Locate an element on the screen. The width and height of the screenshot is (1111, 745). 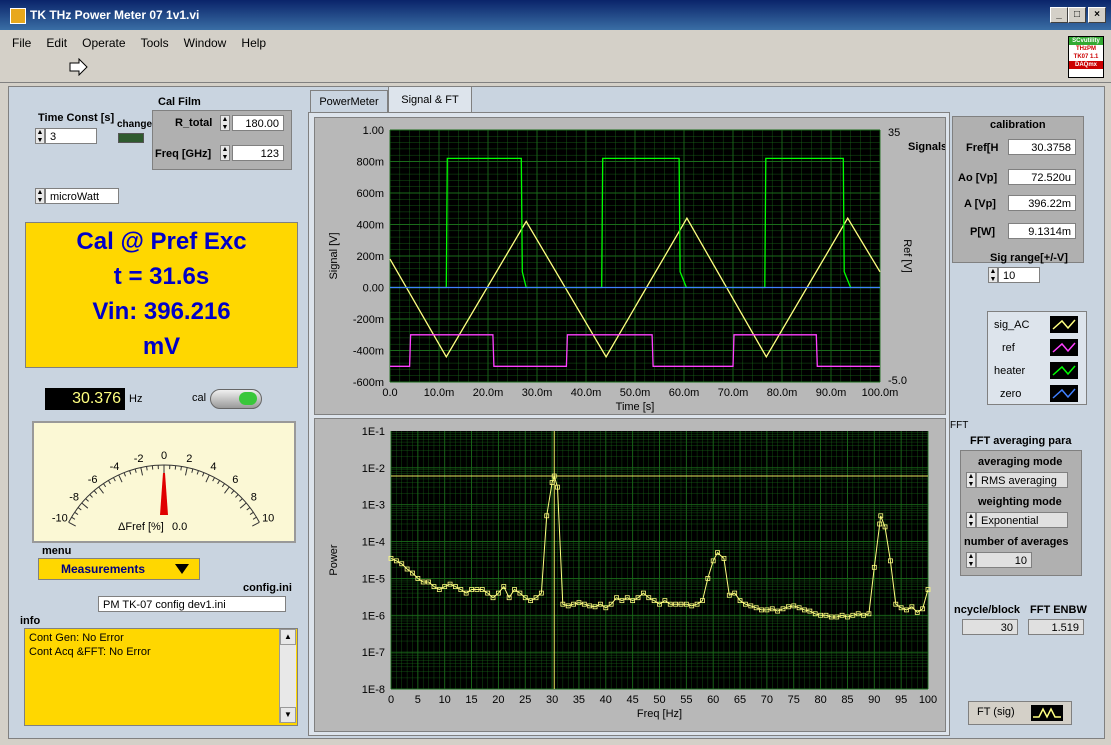
menu-help: Help is located at coordinates (254, 43).